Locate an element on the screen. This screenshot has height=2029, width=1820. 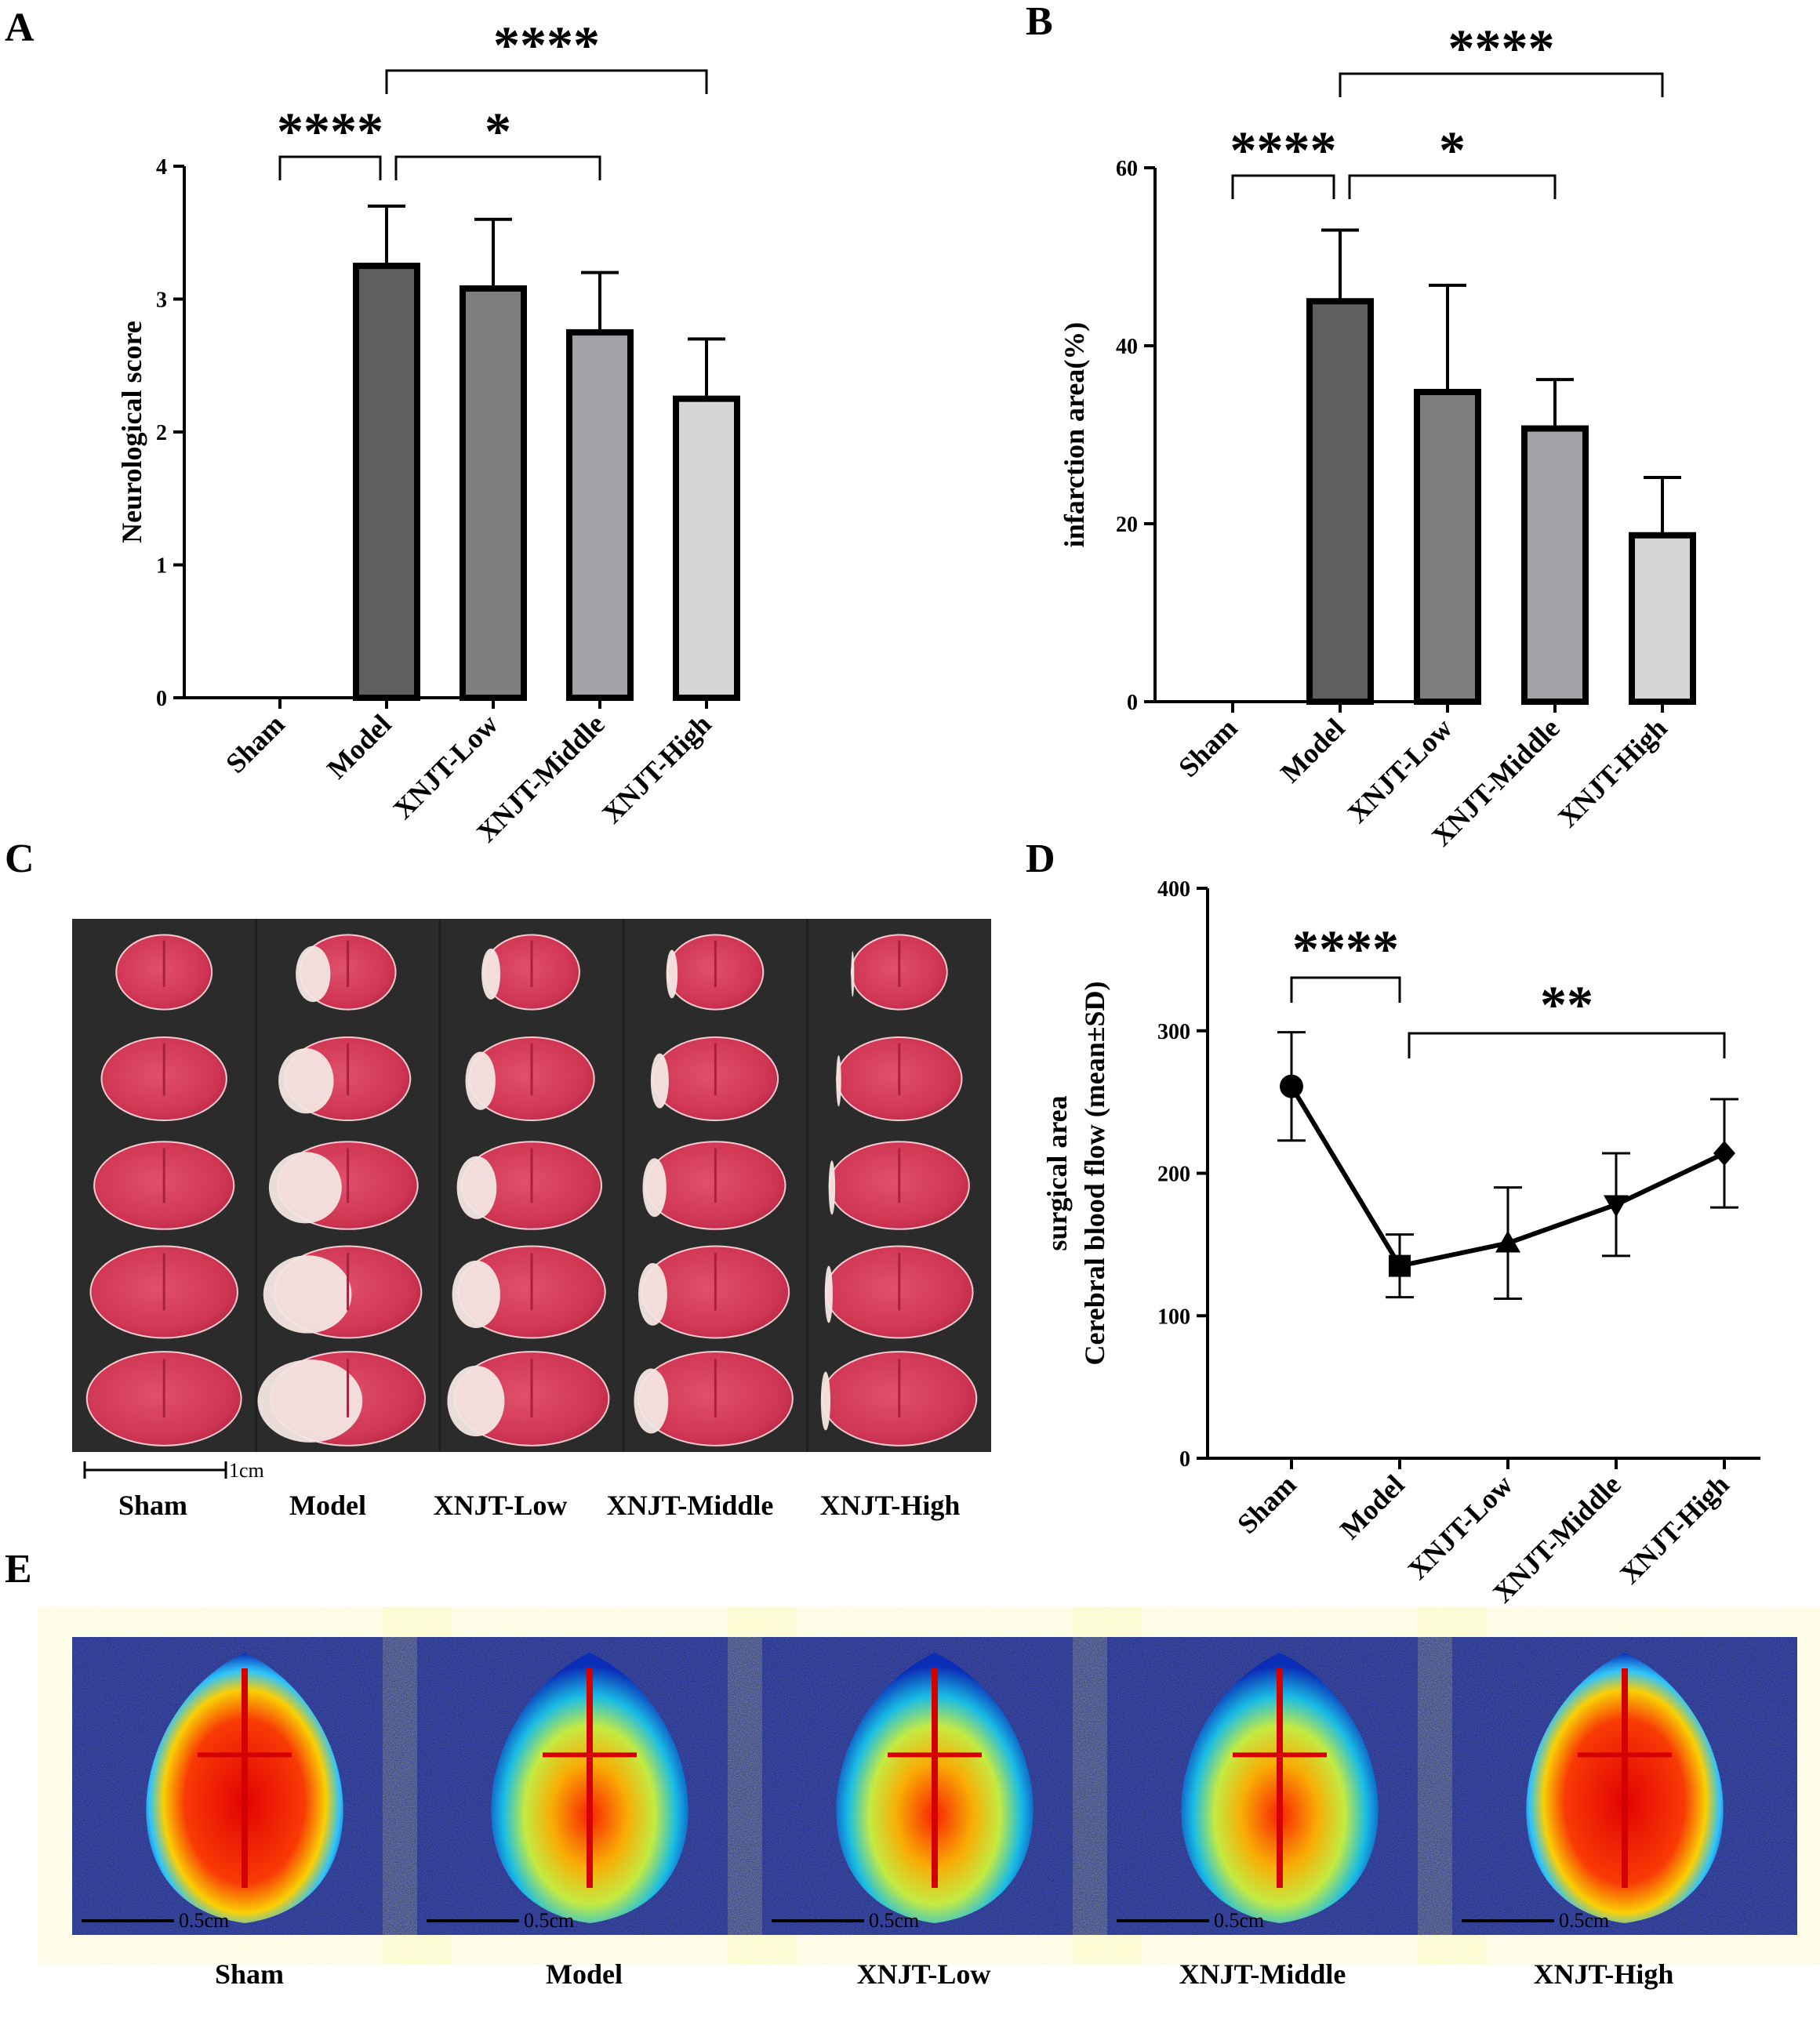
panel-label-d: D is located at coordinates (1040, 859).